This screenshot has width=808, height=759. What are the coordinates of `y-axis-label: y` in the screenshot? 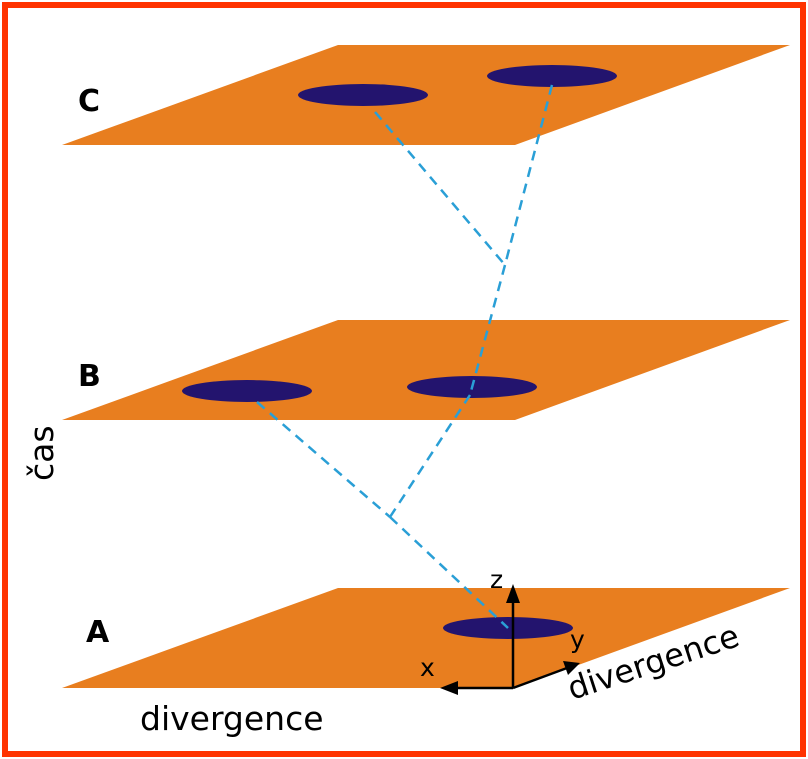 It's located at (577, 639).